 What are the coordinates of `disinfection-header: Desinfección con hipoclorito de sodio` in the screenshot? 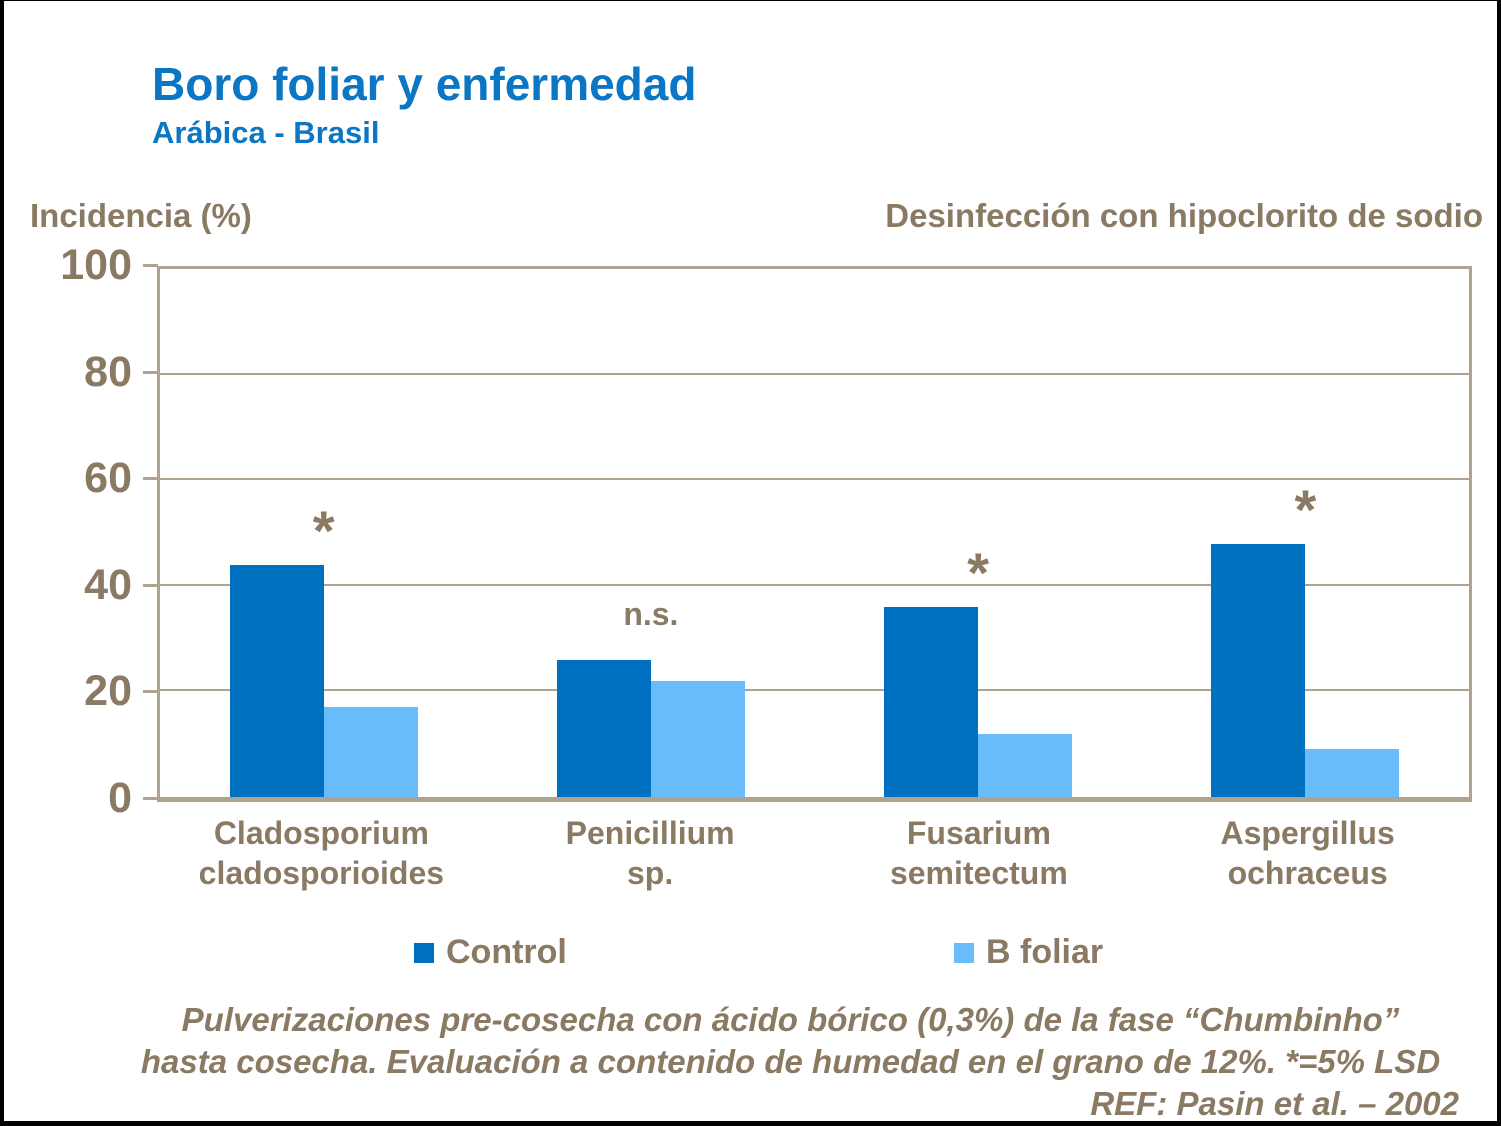 It's located at (1184, 215).